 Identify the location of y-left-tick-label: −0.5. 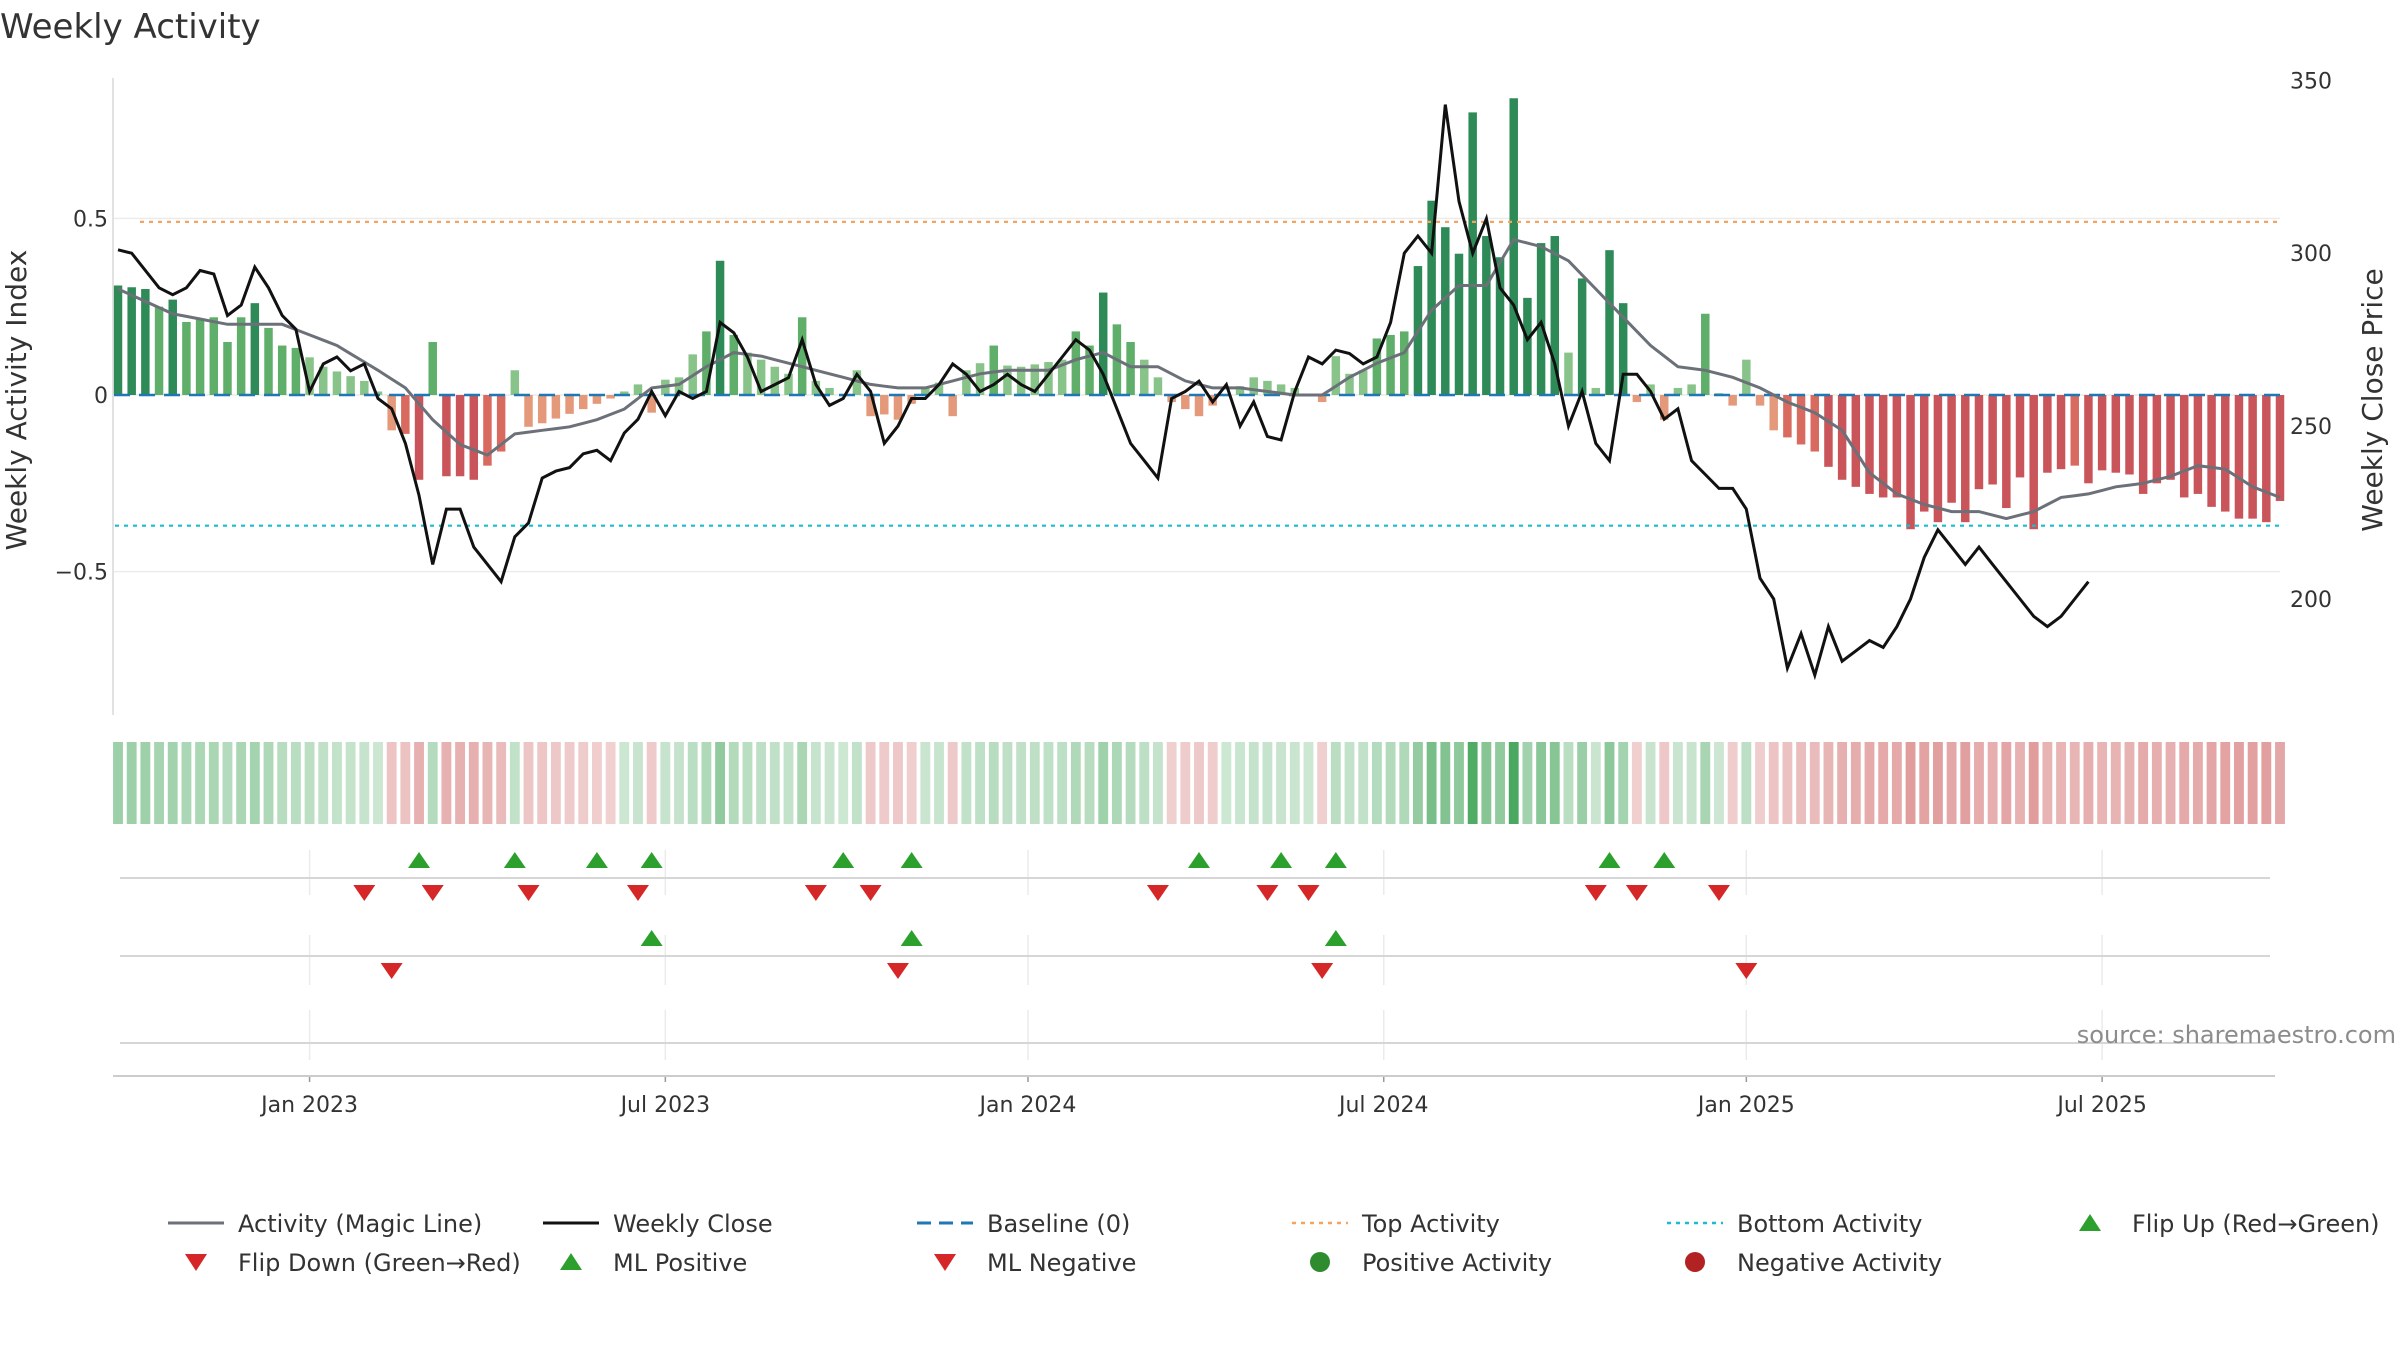
(81, 573).